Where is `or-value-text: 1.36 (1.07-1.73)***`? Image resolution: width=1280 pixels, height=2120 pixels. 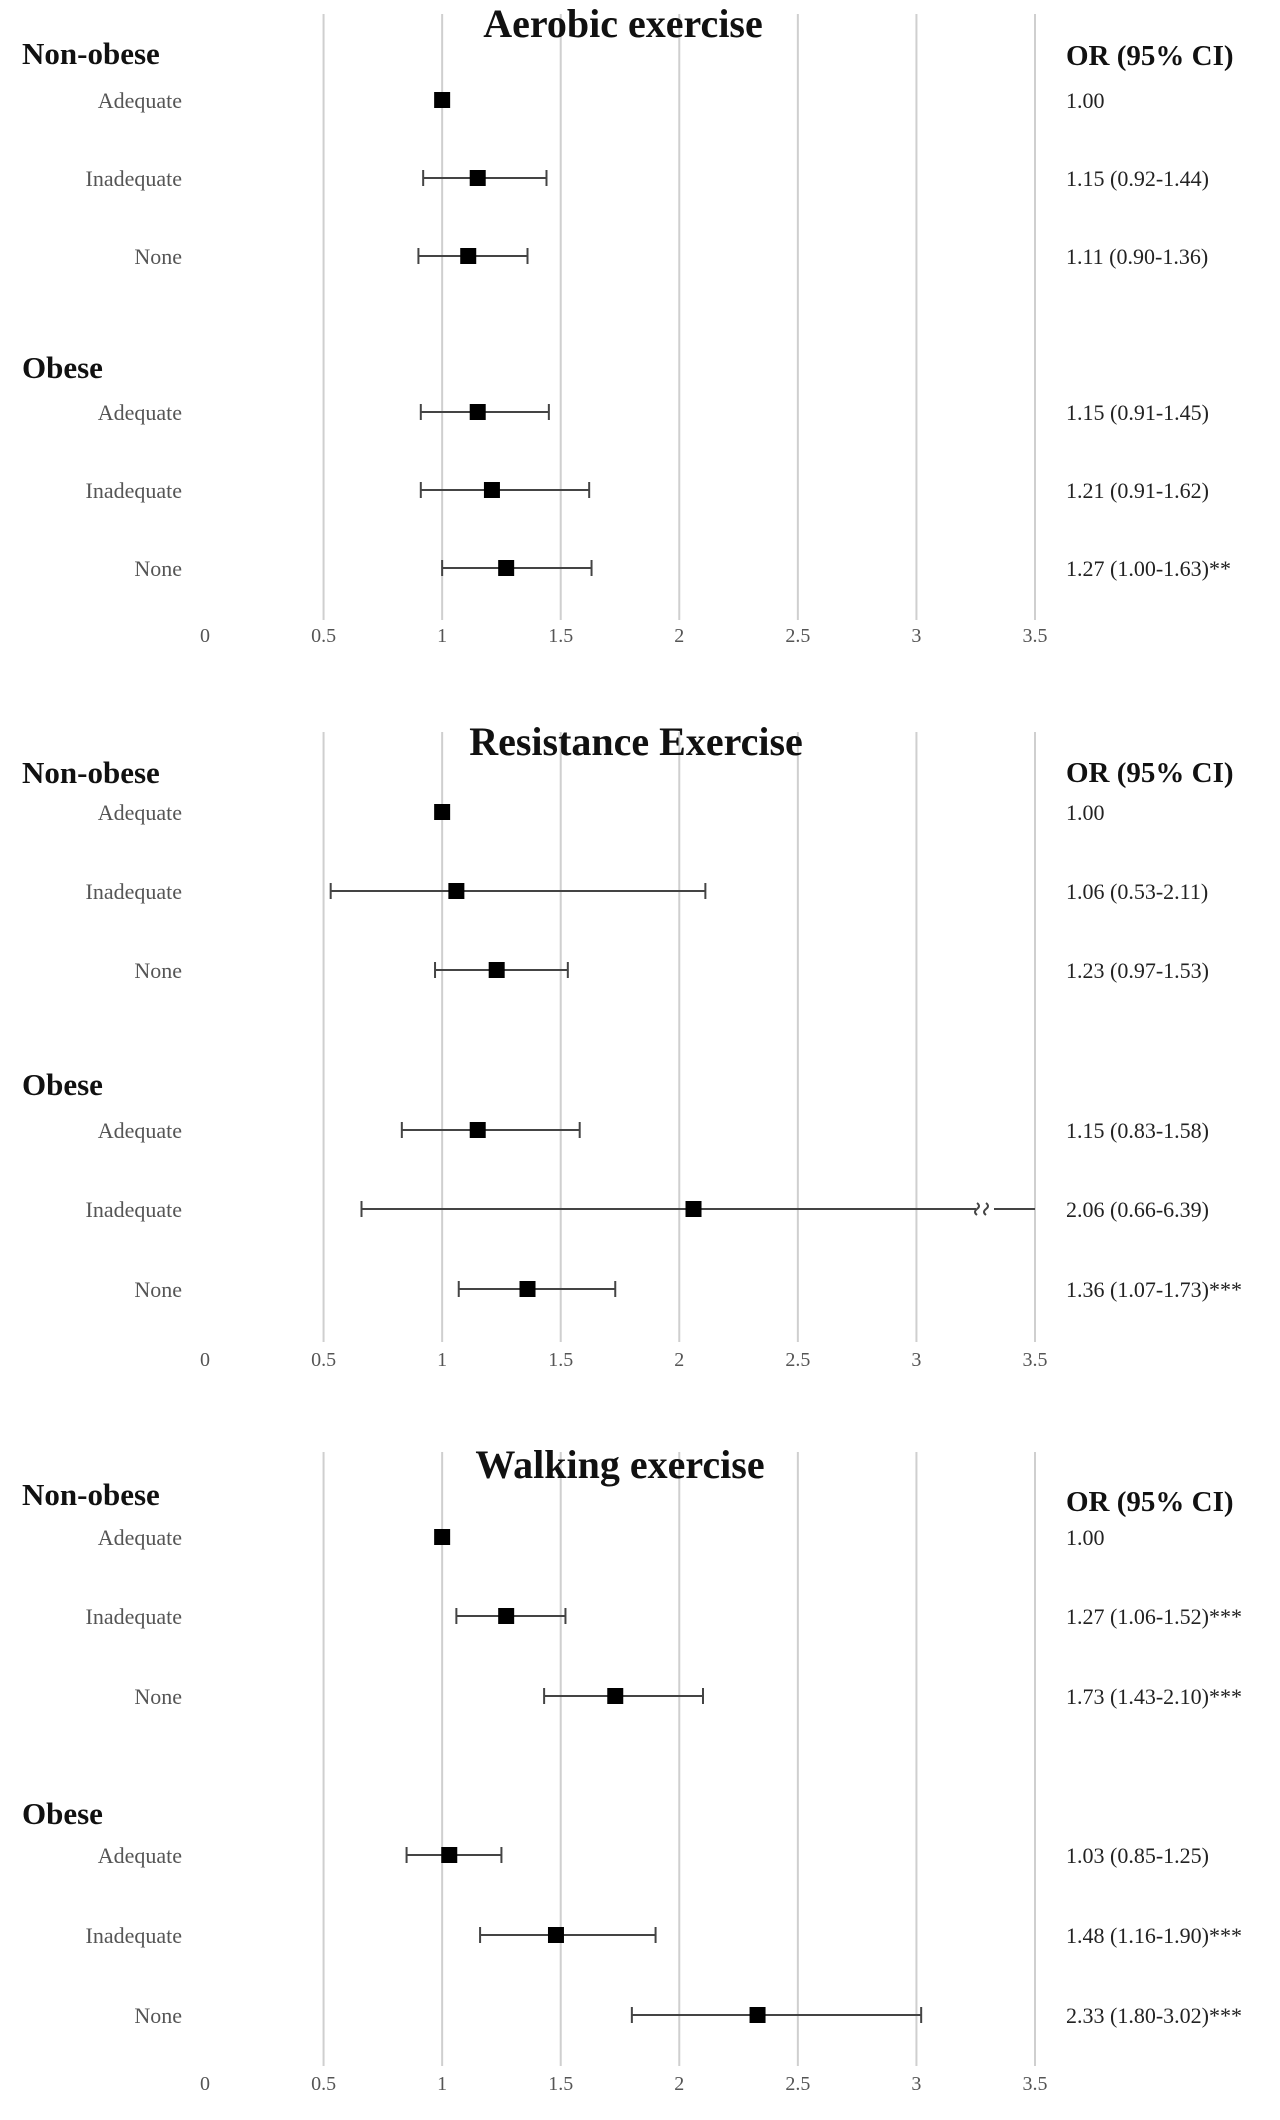 or-value-text: 1.36 (1.07-1.73)*** is located at coordinates (1154, 1289).